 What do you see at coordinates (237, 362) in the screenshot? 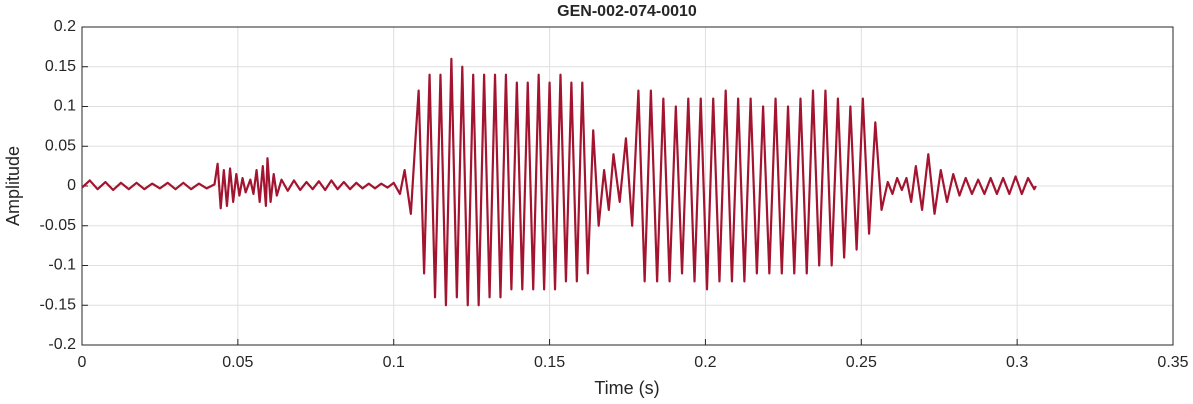
I see `x-tick-label: 0.05` at bounding box center [237, 362].